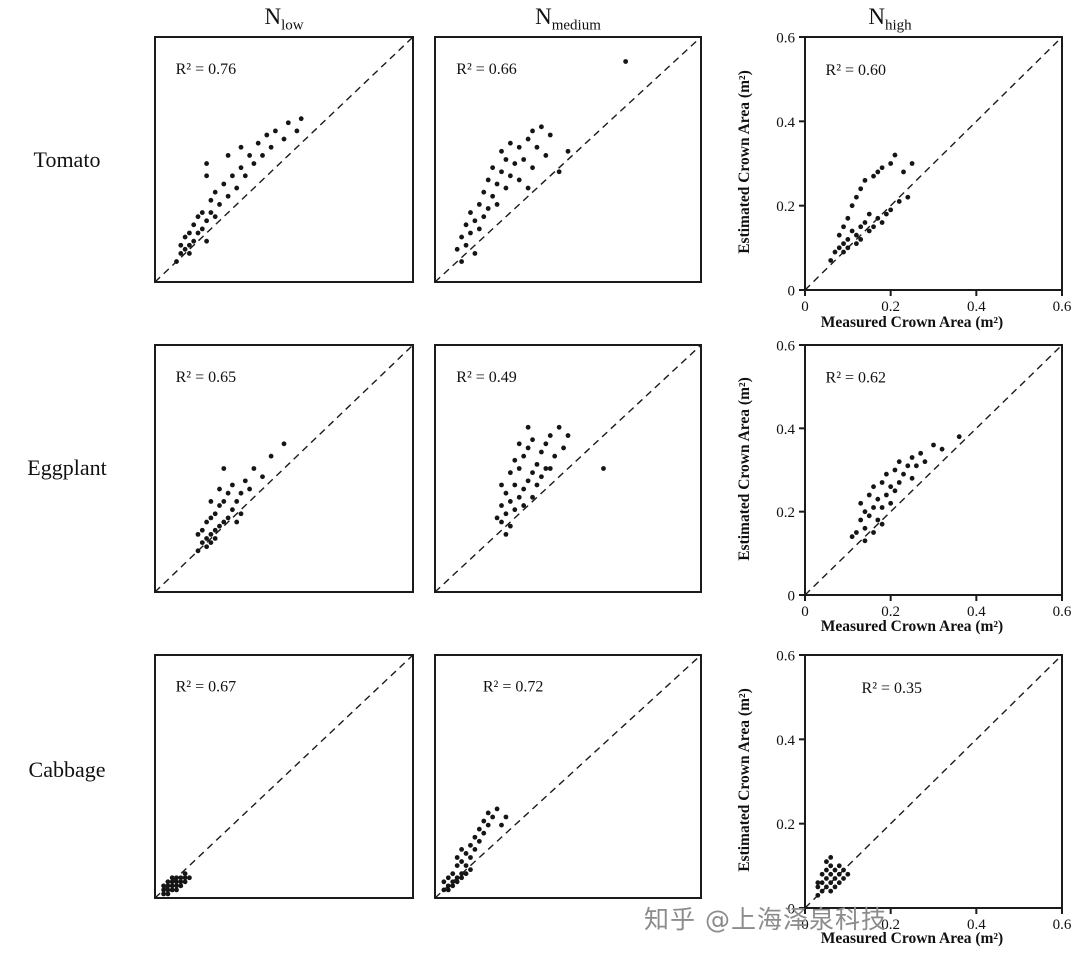 This screenshot has width=1080, height=959. What do you see at coordinates (744, 162) in the screenshot?
I see `y-axis-label-row1: Estimated Crown Area (m²)` at bounding box center [744, 162].